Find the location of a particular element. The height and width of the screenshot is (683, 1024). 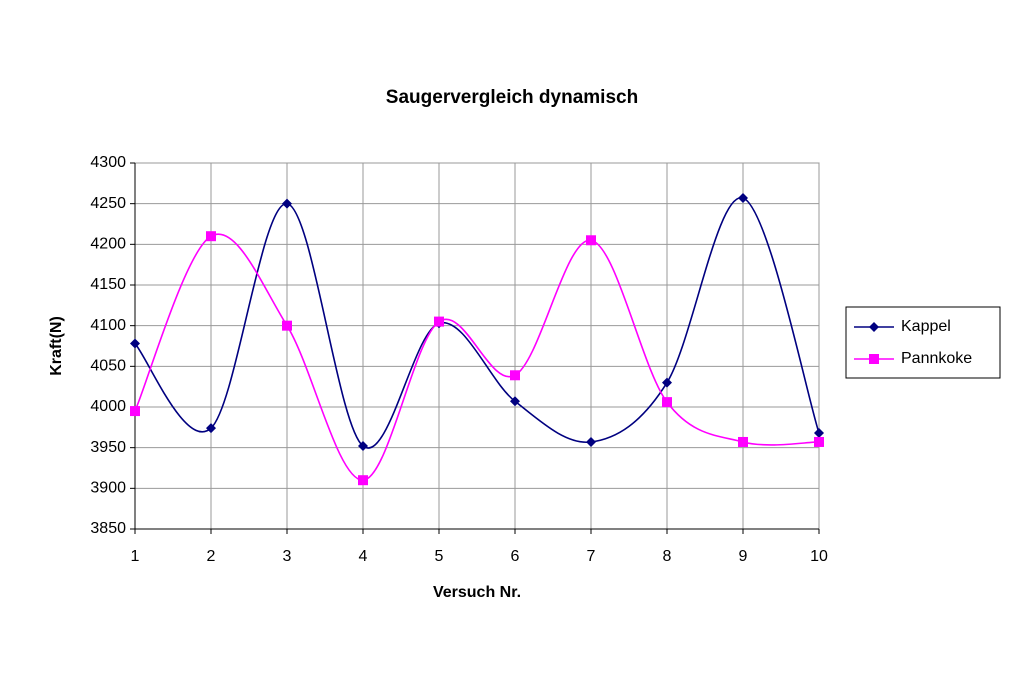

x-tick-label: 9 is located at coordinates (743, 556).